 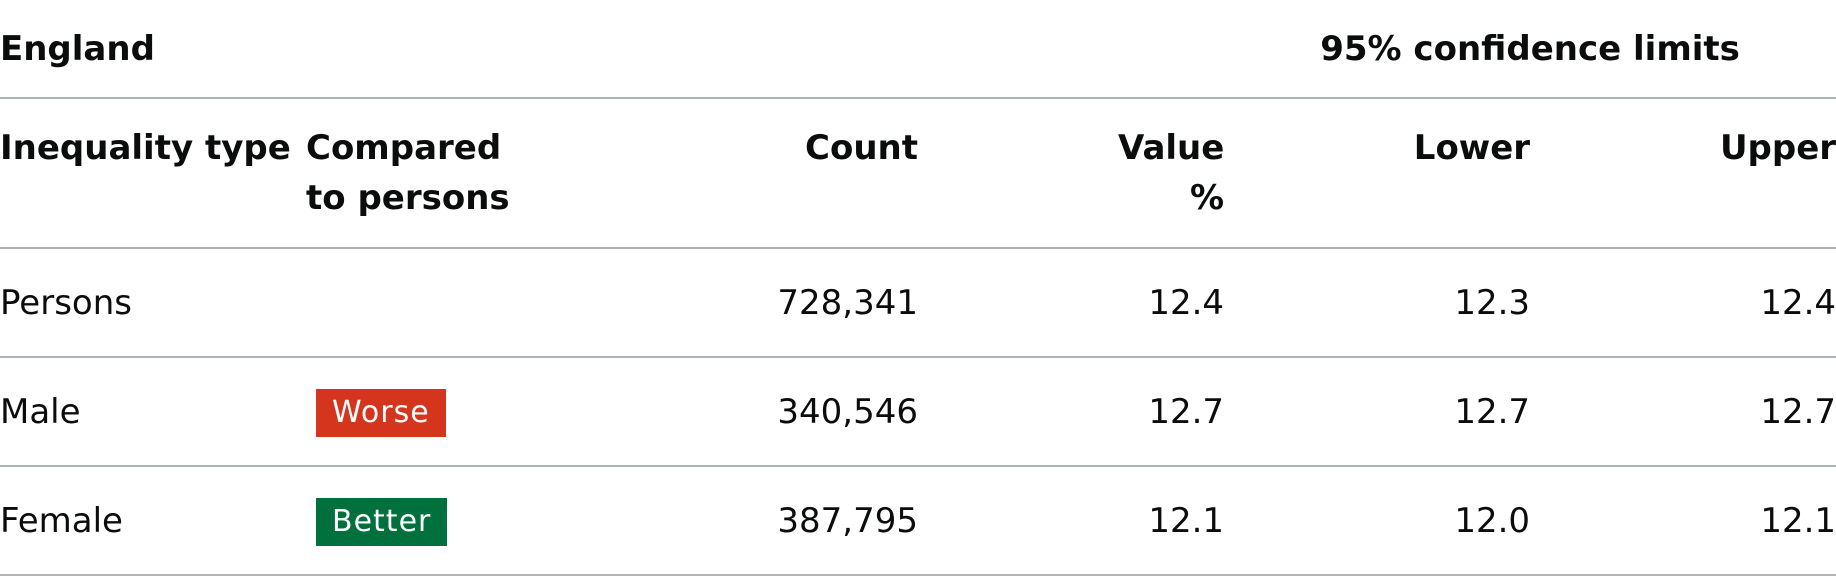 I want to click on row-value: 12.4, so click(x=1071, y=303).